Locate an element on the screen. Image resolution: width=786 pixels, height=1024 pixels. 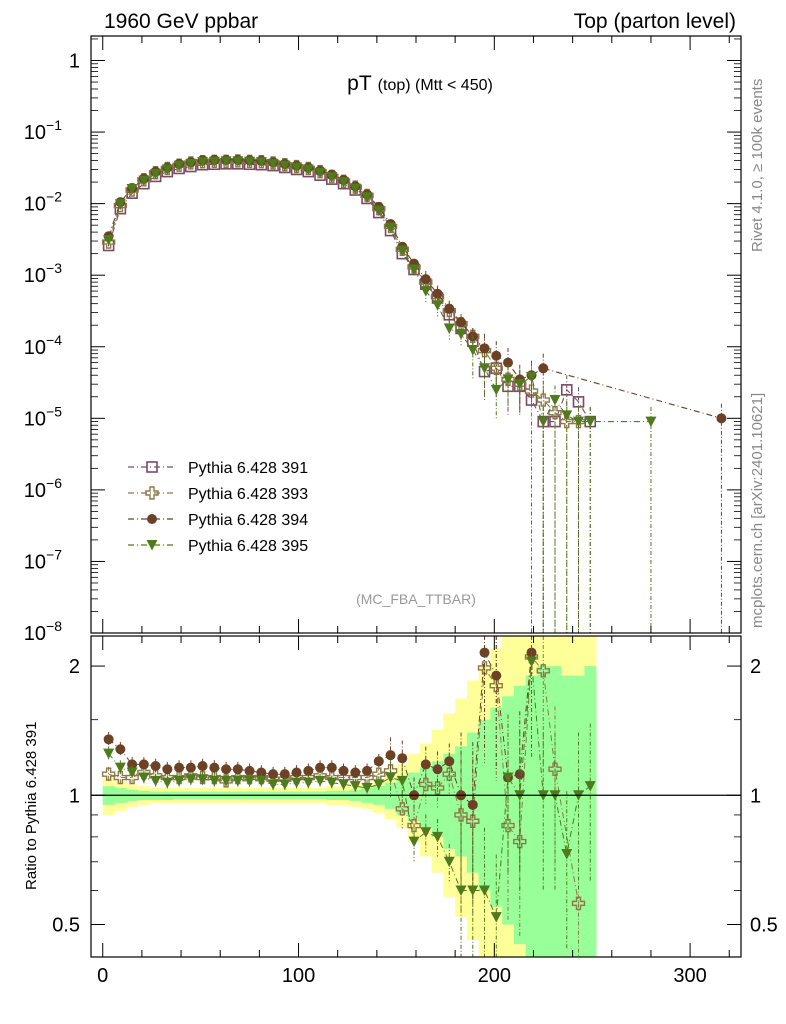
ytick-label-exp: −3 is located at coordinates (54, 268).